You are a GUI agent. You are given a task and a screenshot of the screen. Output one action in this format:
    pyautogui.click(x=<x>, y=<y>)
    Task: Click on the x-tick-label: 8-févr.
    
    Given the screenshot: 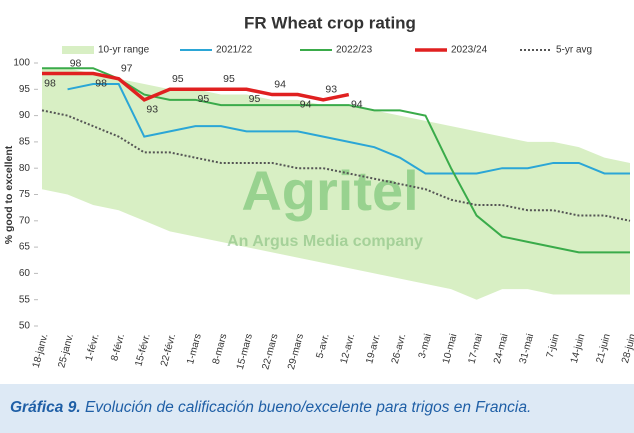 What is the action you would take?
    pyautogui.click(x=118, y=348)
    